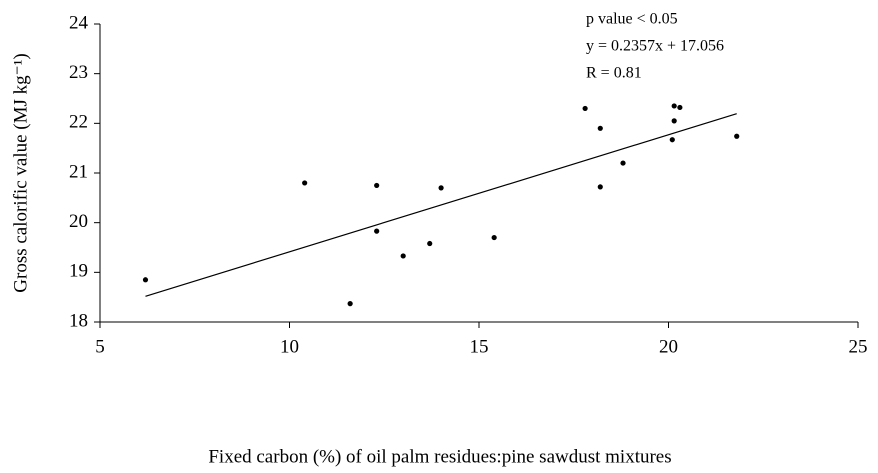  Describe the element at coordinates (100, 346) in the screenshot. I see `x-tick-label: 5` at that location.